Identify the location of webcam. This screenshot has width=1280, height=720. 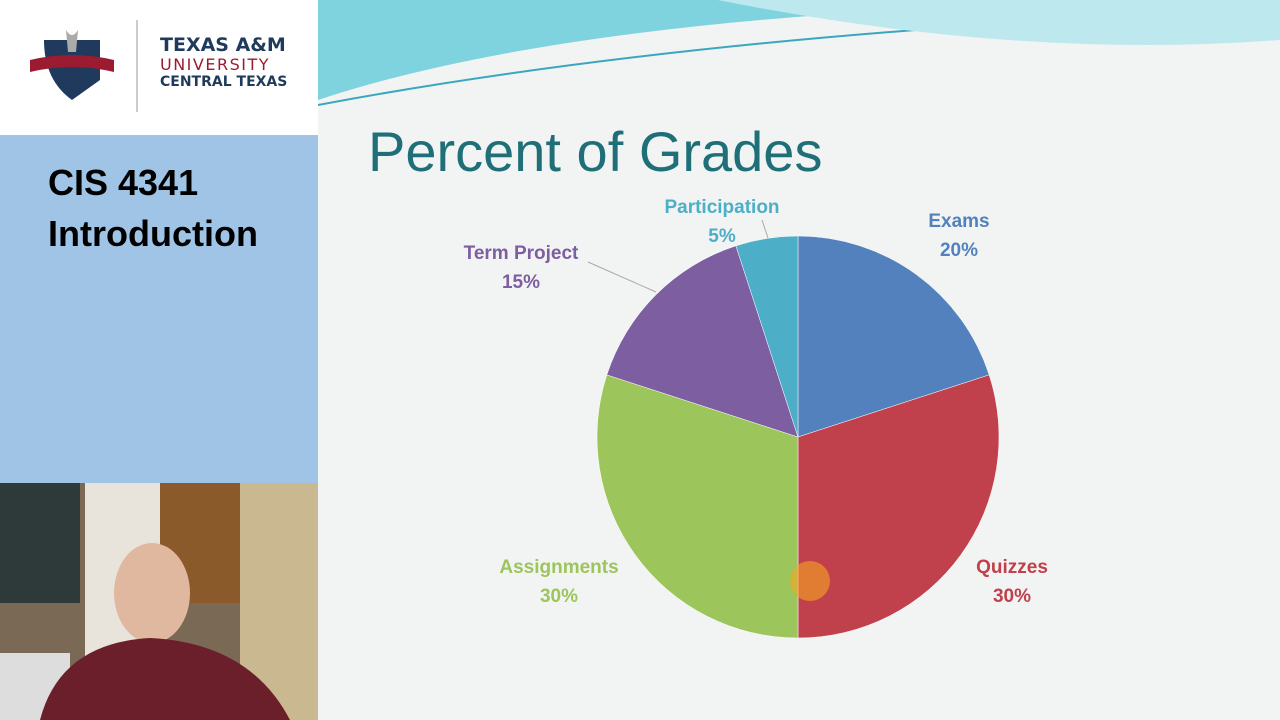
(159, 601).